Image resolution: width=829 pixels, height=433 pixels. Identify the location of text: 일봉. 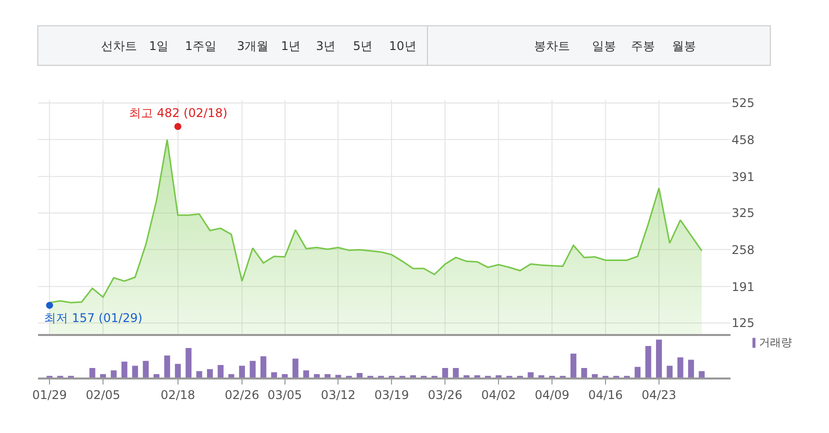
(604, 46).